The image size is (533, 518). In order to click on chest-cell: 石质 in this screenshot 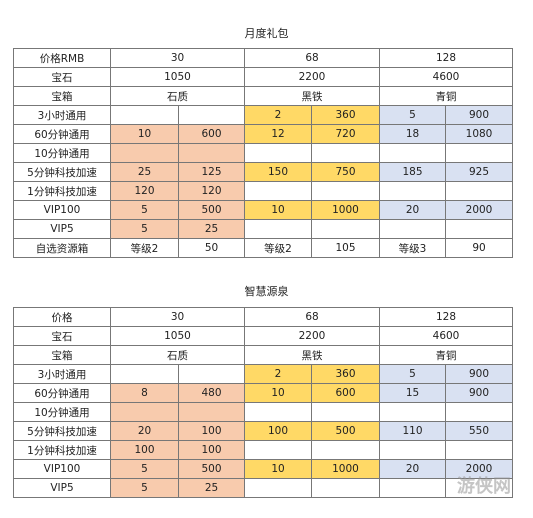, I will do `click(177, 96)`.